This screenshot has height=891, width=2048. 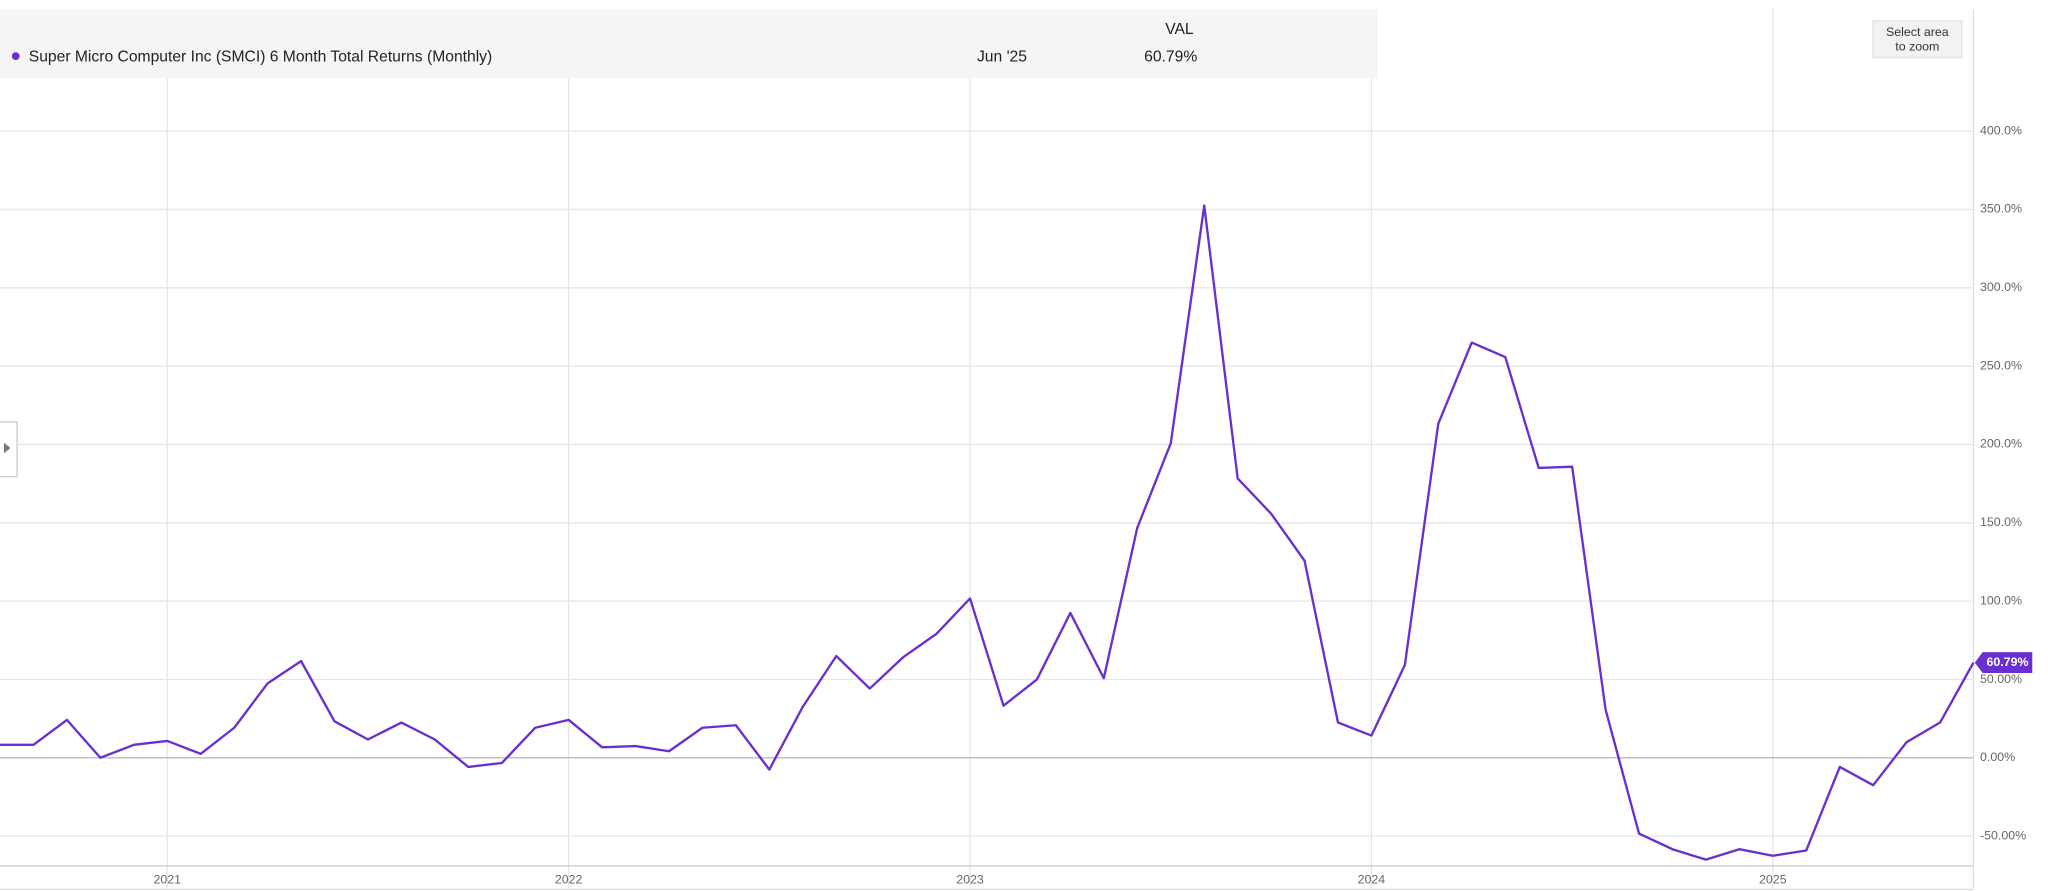 What do you see at coordinates (1773, 880) in the screenshot?
I see `x-tick-label: 2025` at bounding box center [1773, 880].